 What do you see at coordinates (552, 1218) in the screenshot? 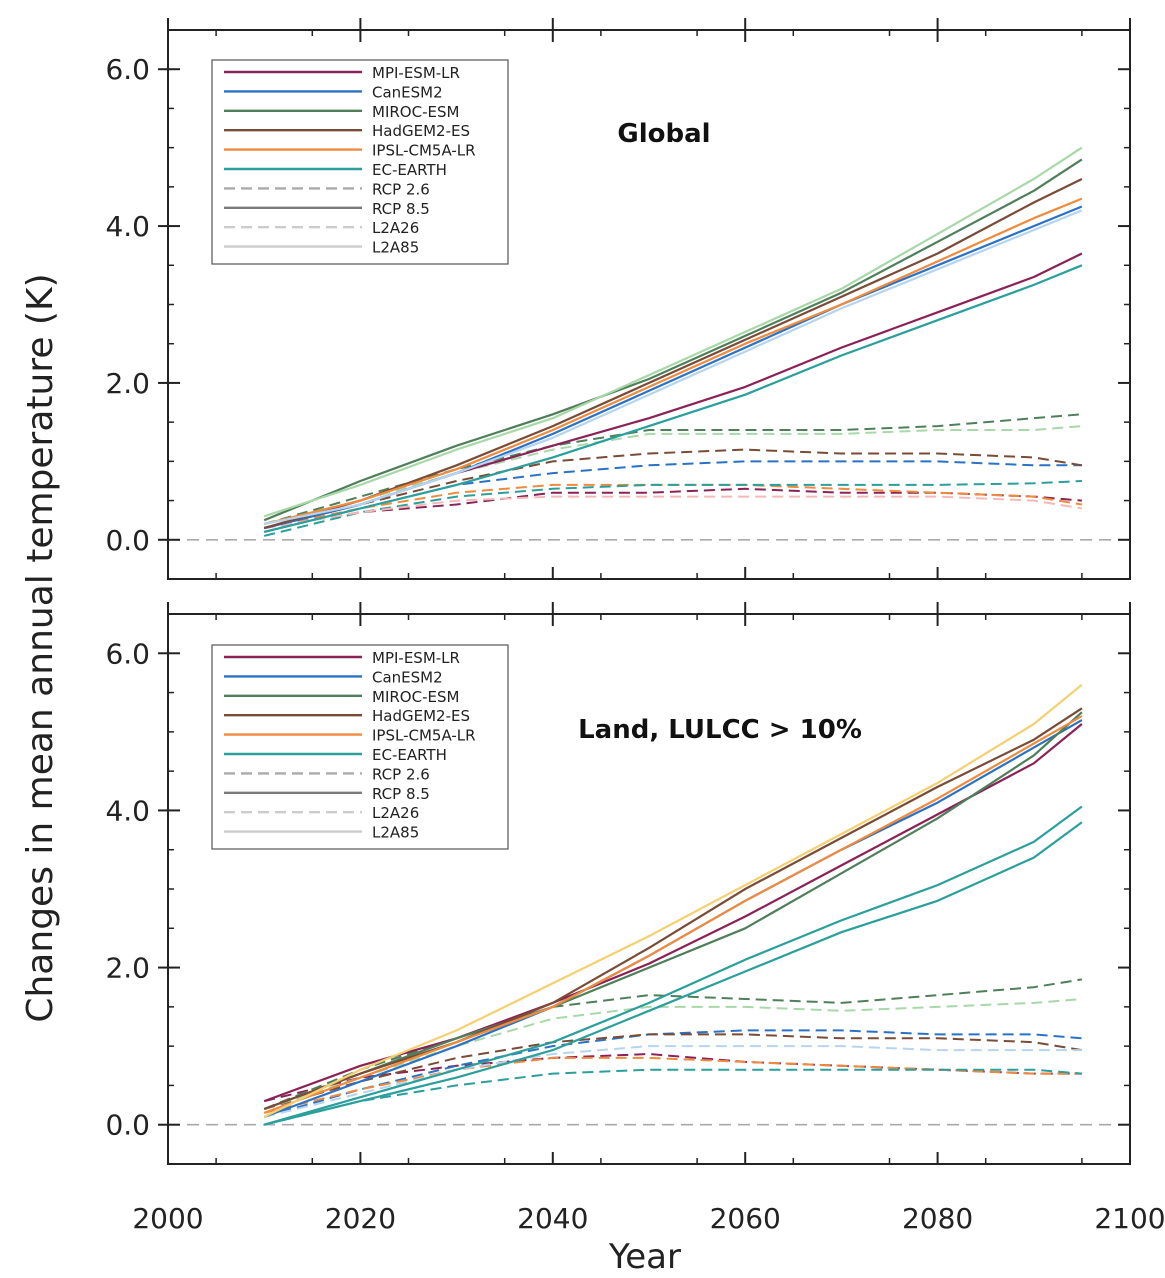
I see `x-tick-label: 2040` at bounding box center [552, 1218].